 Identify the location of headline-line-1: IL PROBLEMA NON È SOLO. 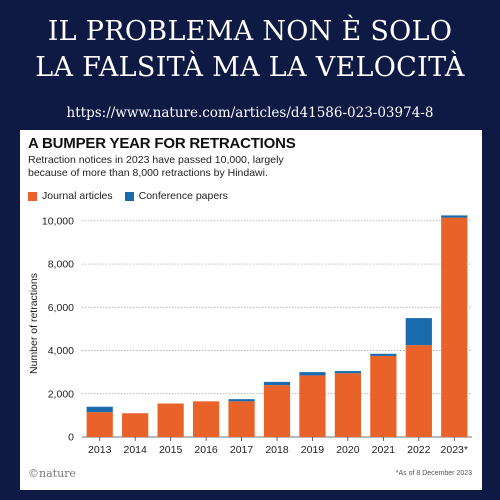
(250, 31).